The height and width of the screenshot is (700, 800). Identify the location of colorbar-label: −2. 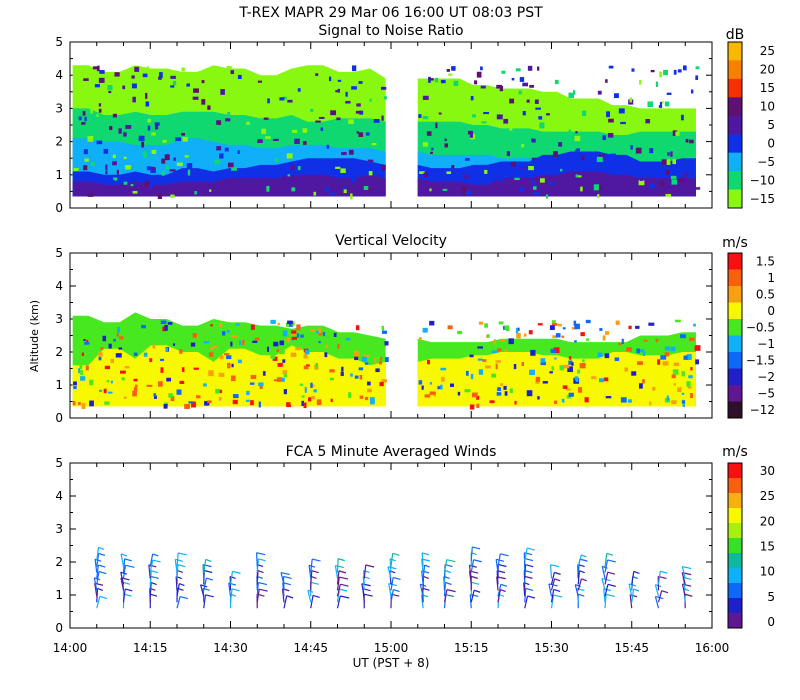
(766, 377).